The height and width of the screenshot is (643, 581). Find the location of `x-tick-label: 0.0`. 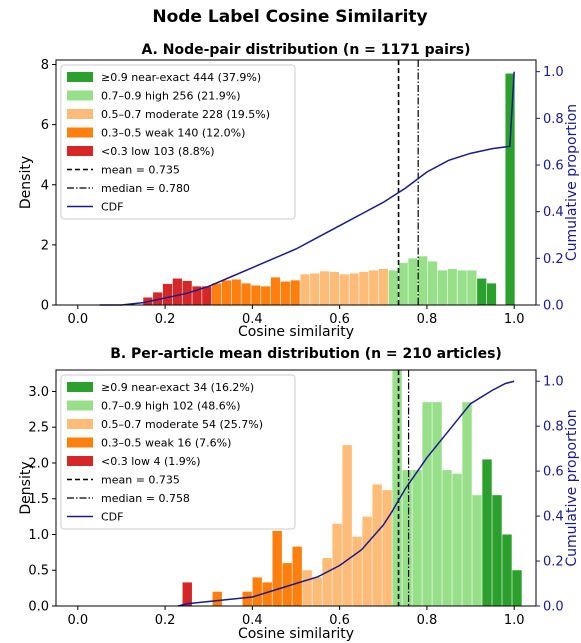

x-tick-label: 0.0 is located at coordinates (77, 319).